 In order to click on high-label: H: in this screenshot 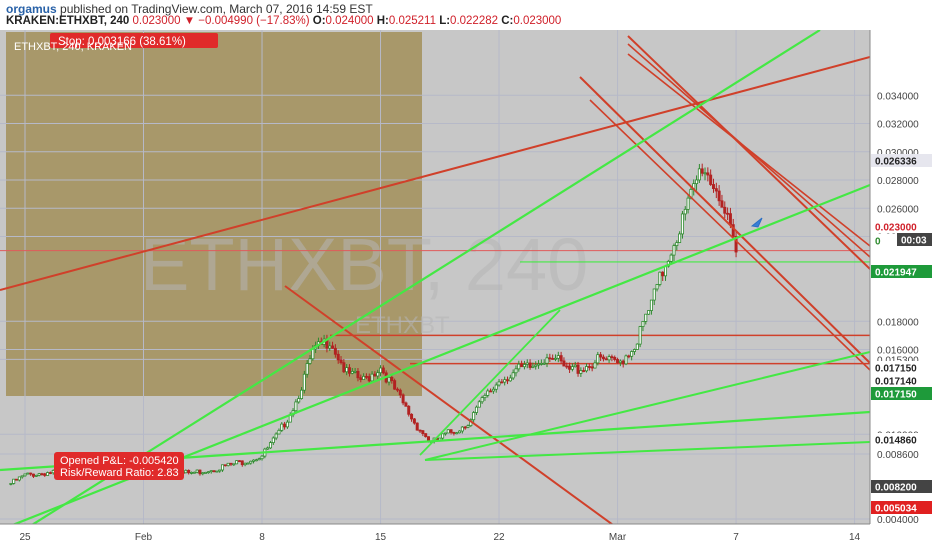, I will do `click(382, 21)`.